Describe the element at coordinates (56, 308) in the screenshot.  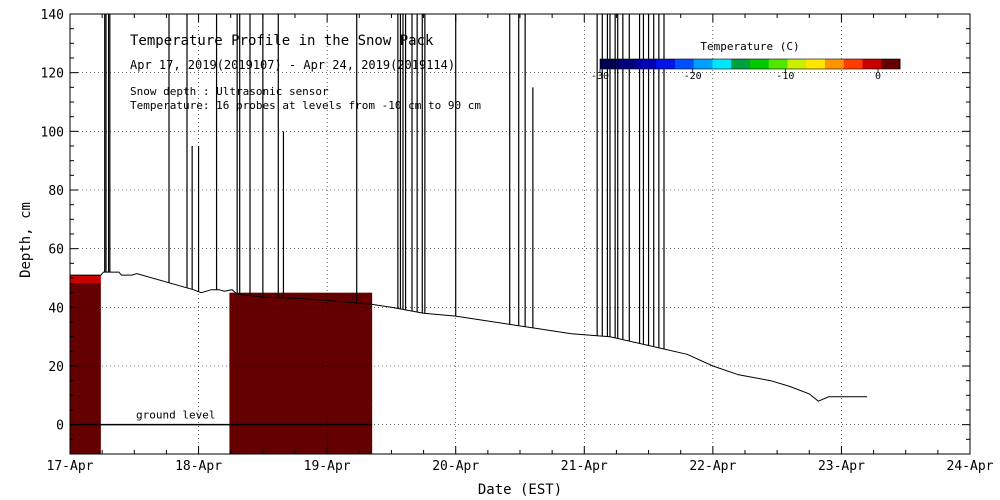
I see `y-tick-label: 40` at that location.